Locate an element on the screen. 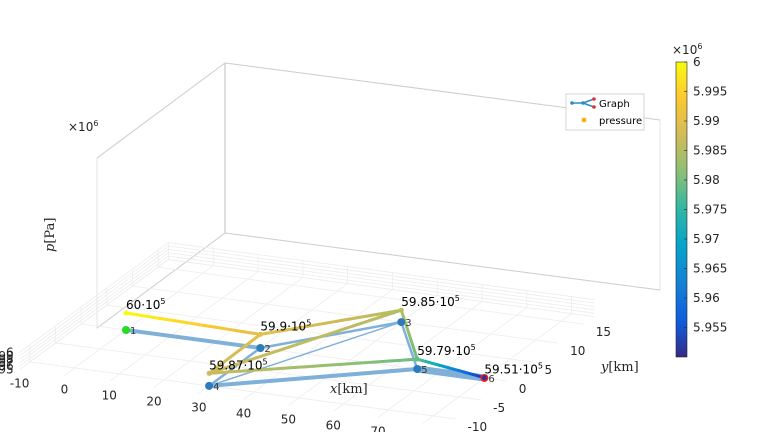  legend-graph-node-c is located at coordinates (594, 99).